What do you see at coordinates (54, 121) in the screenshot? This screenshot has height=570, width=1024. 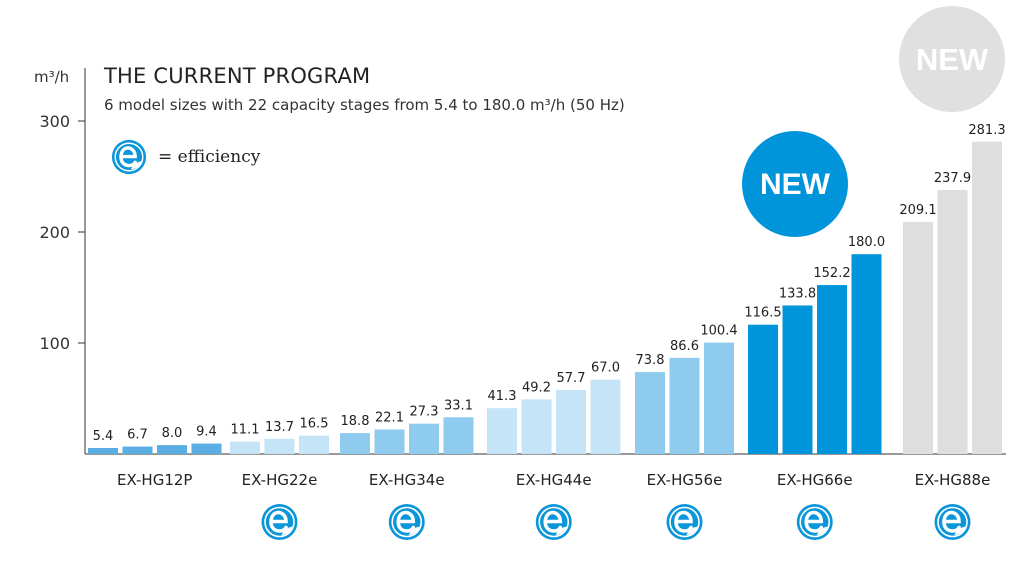 I see `y-tick-label: 300` at bounding box center [54, 121].